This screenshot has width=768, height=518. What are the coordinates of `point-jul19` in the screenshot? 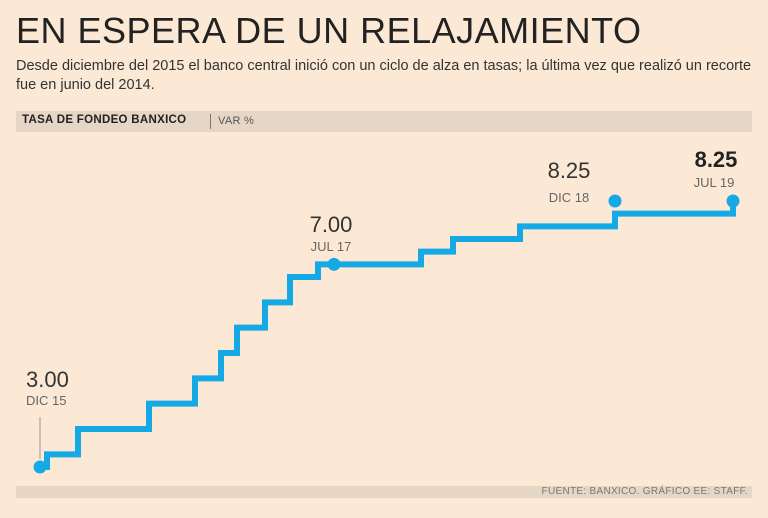 It's located at (733, 201).